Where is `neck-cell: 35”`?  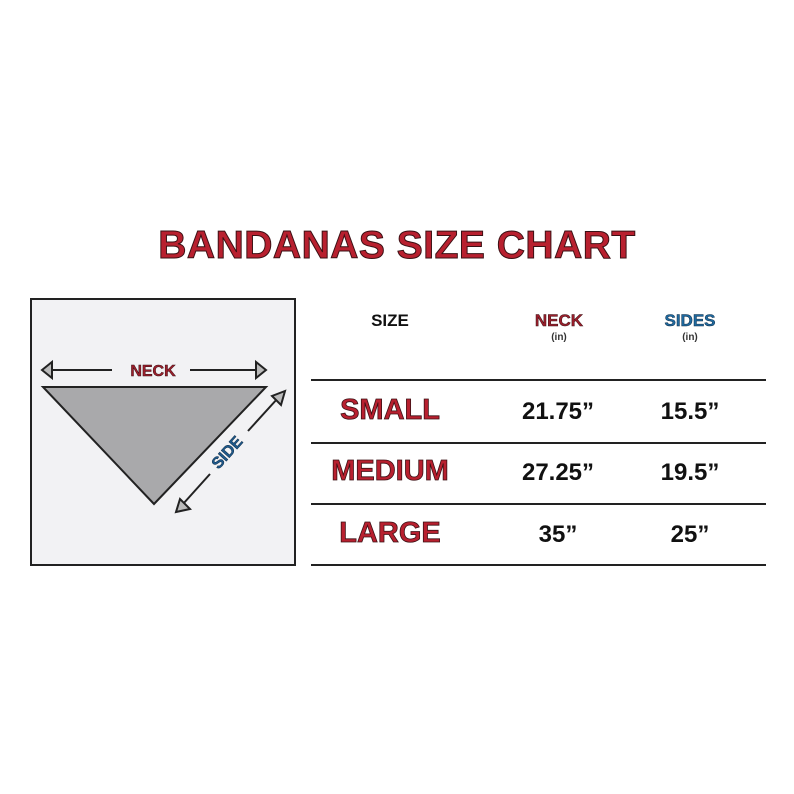 neck-cell: 35” is located at coordinates (558, 534).